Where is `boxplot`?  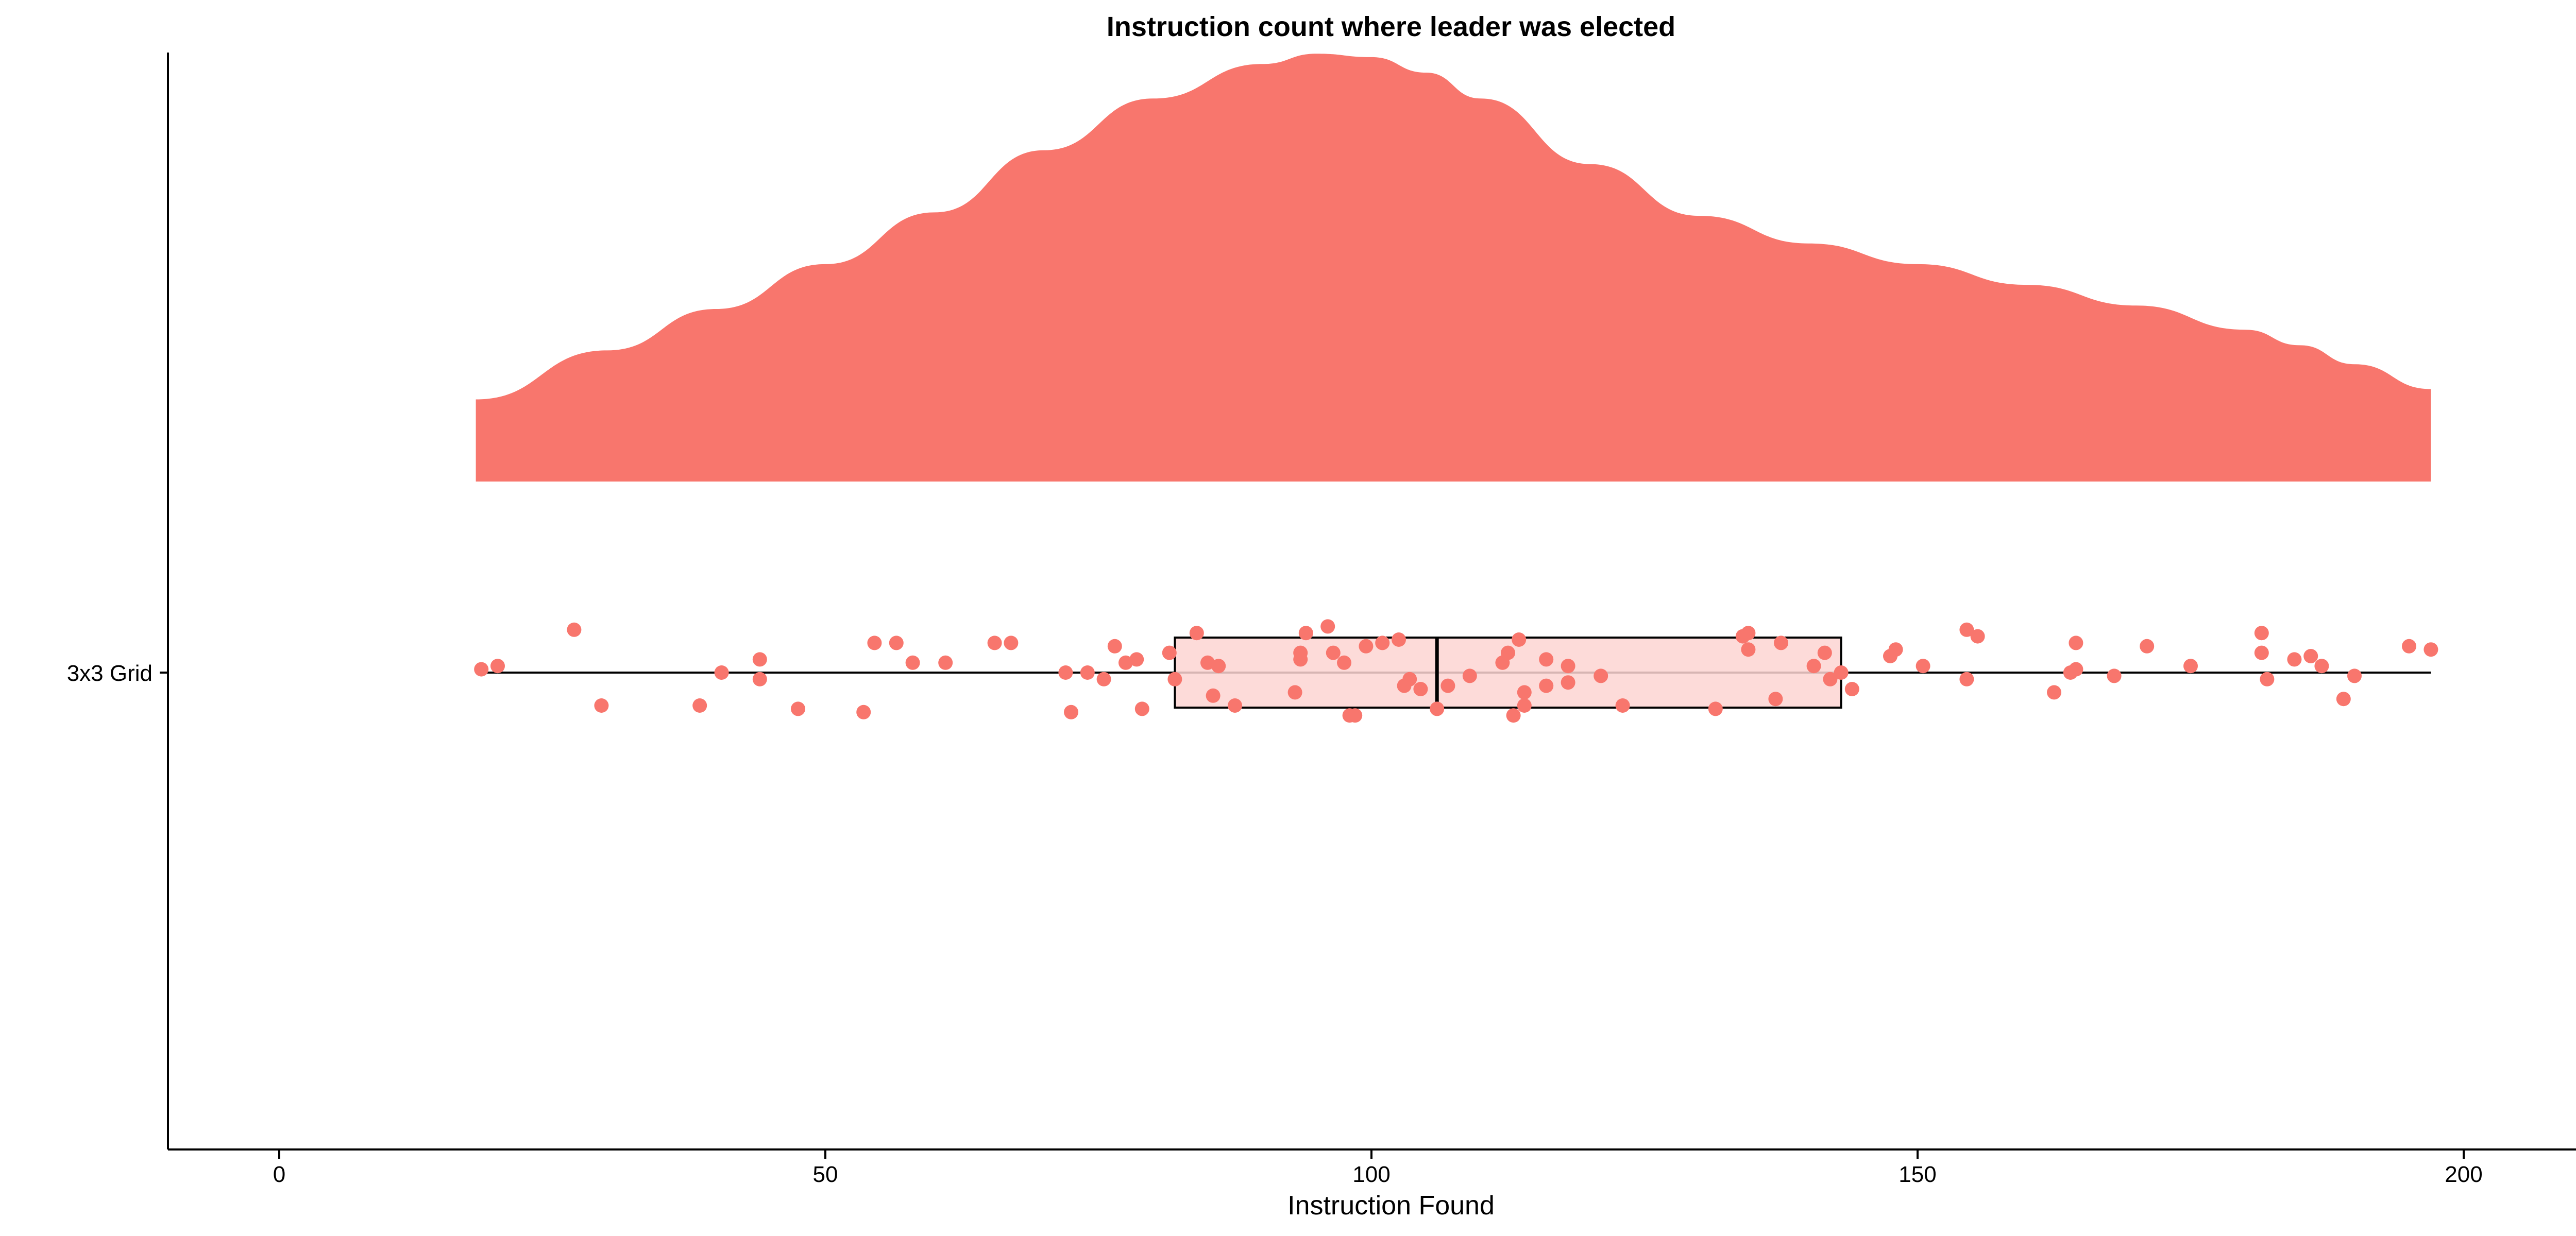 boxplot is located at coordinates (1453, 673).